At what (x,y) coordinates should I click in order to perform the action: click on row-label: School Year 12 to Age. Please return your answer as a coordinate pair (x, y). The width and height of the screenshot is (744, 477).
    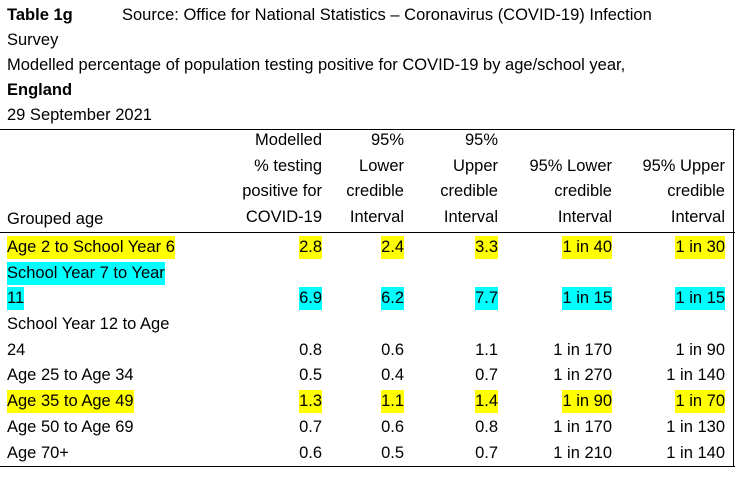
    Looking at the image, I should click on (88, 324).